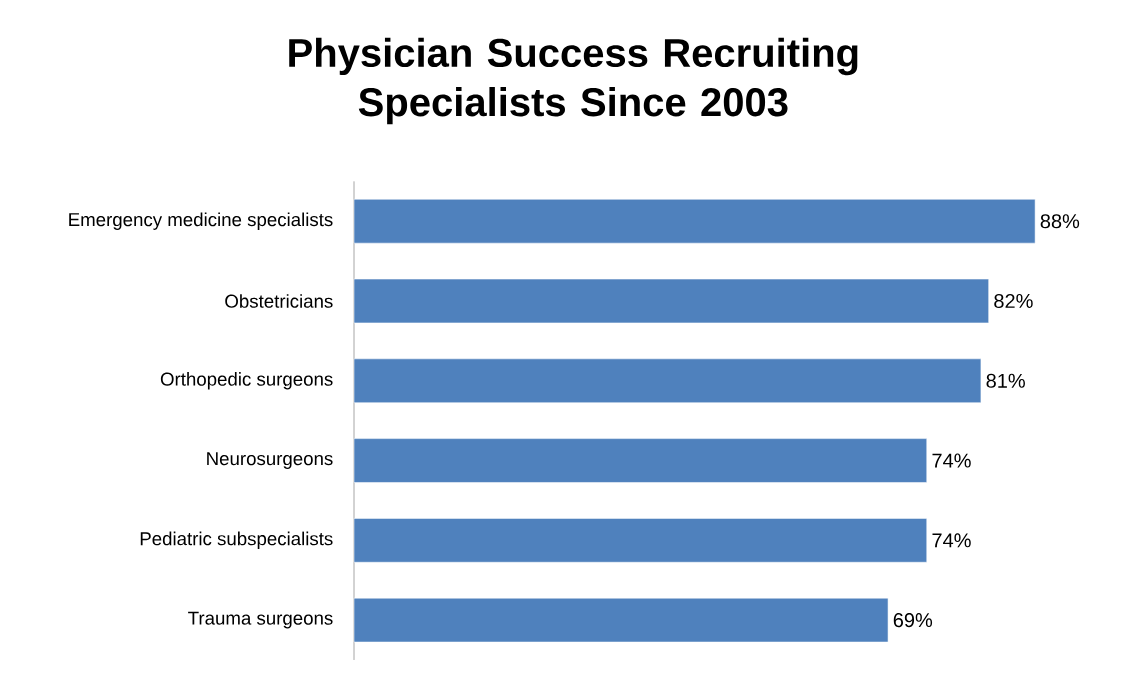  I want to click on y-tick-label: Neurosurgeons, so click(270, 460).